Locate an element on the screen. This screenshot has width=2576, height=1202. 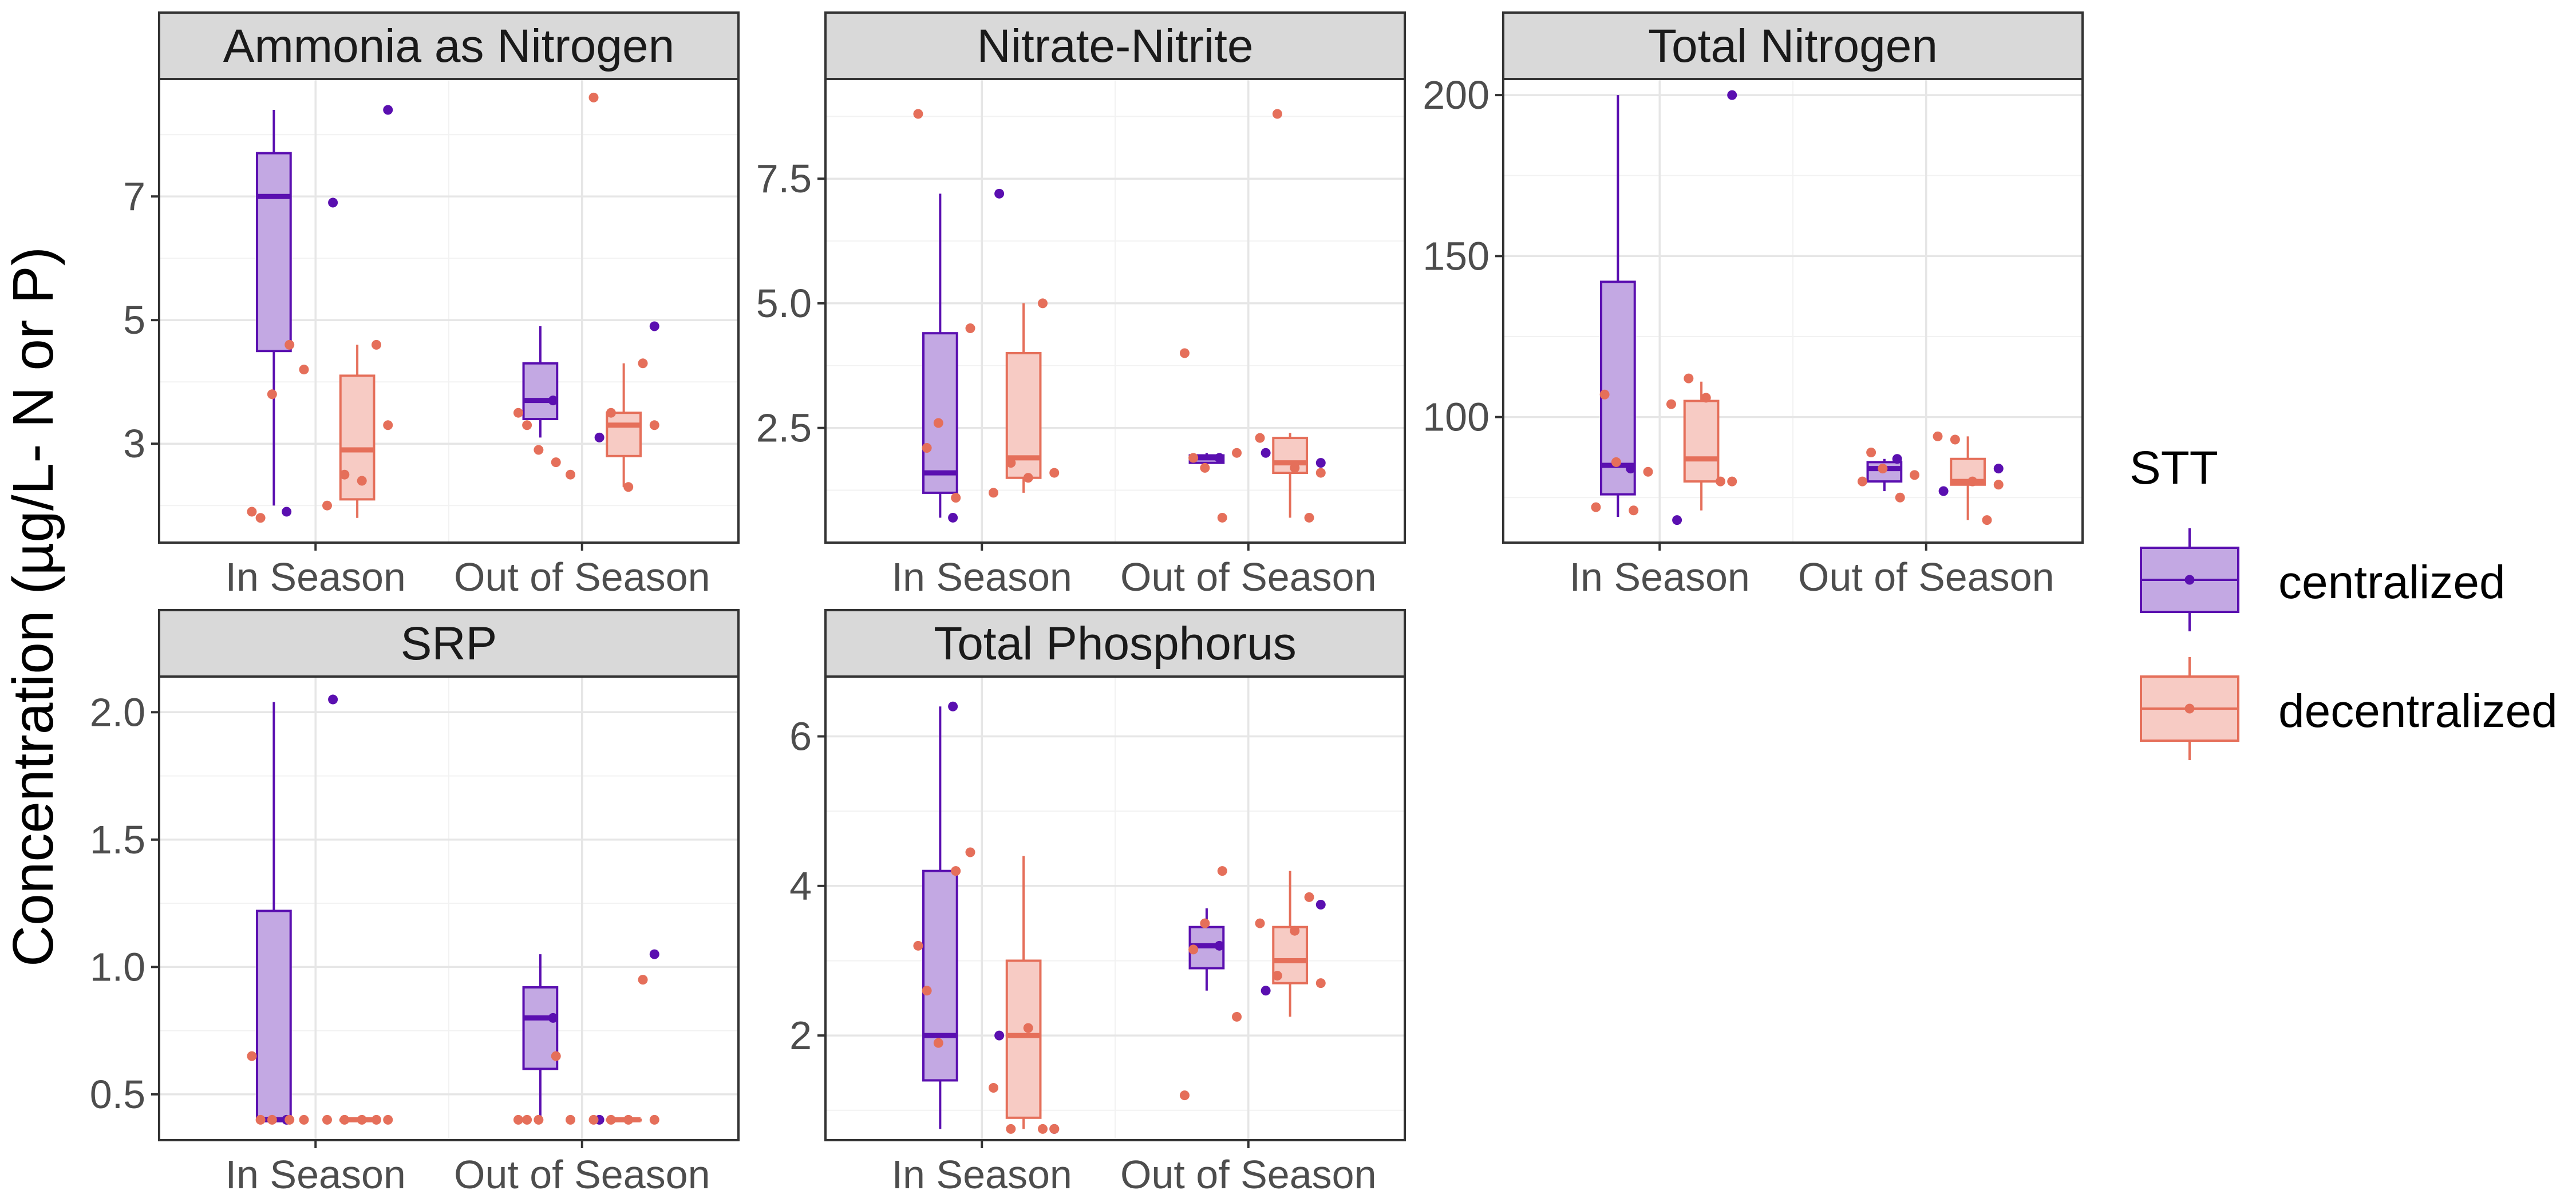
y-tick-label: 7 is located at coordinates (134, 196).